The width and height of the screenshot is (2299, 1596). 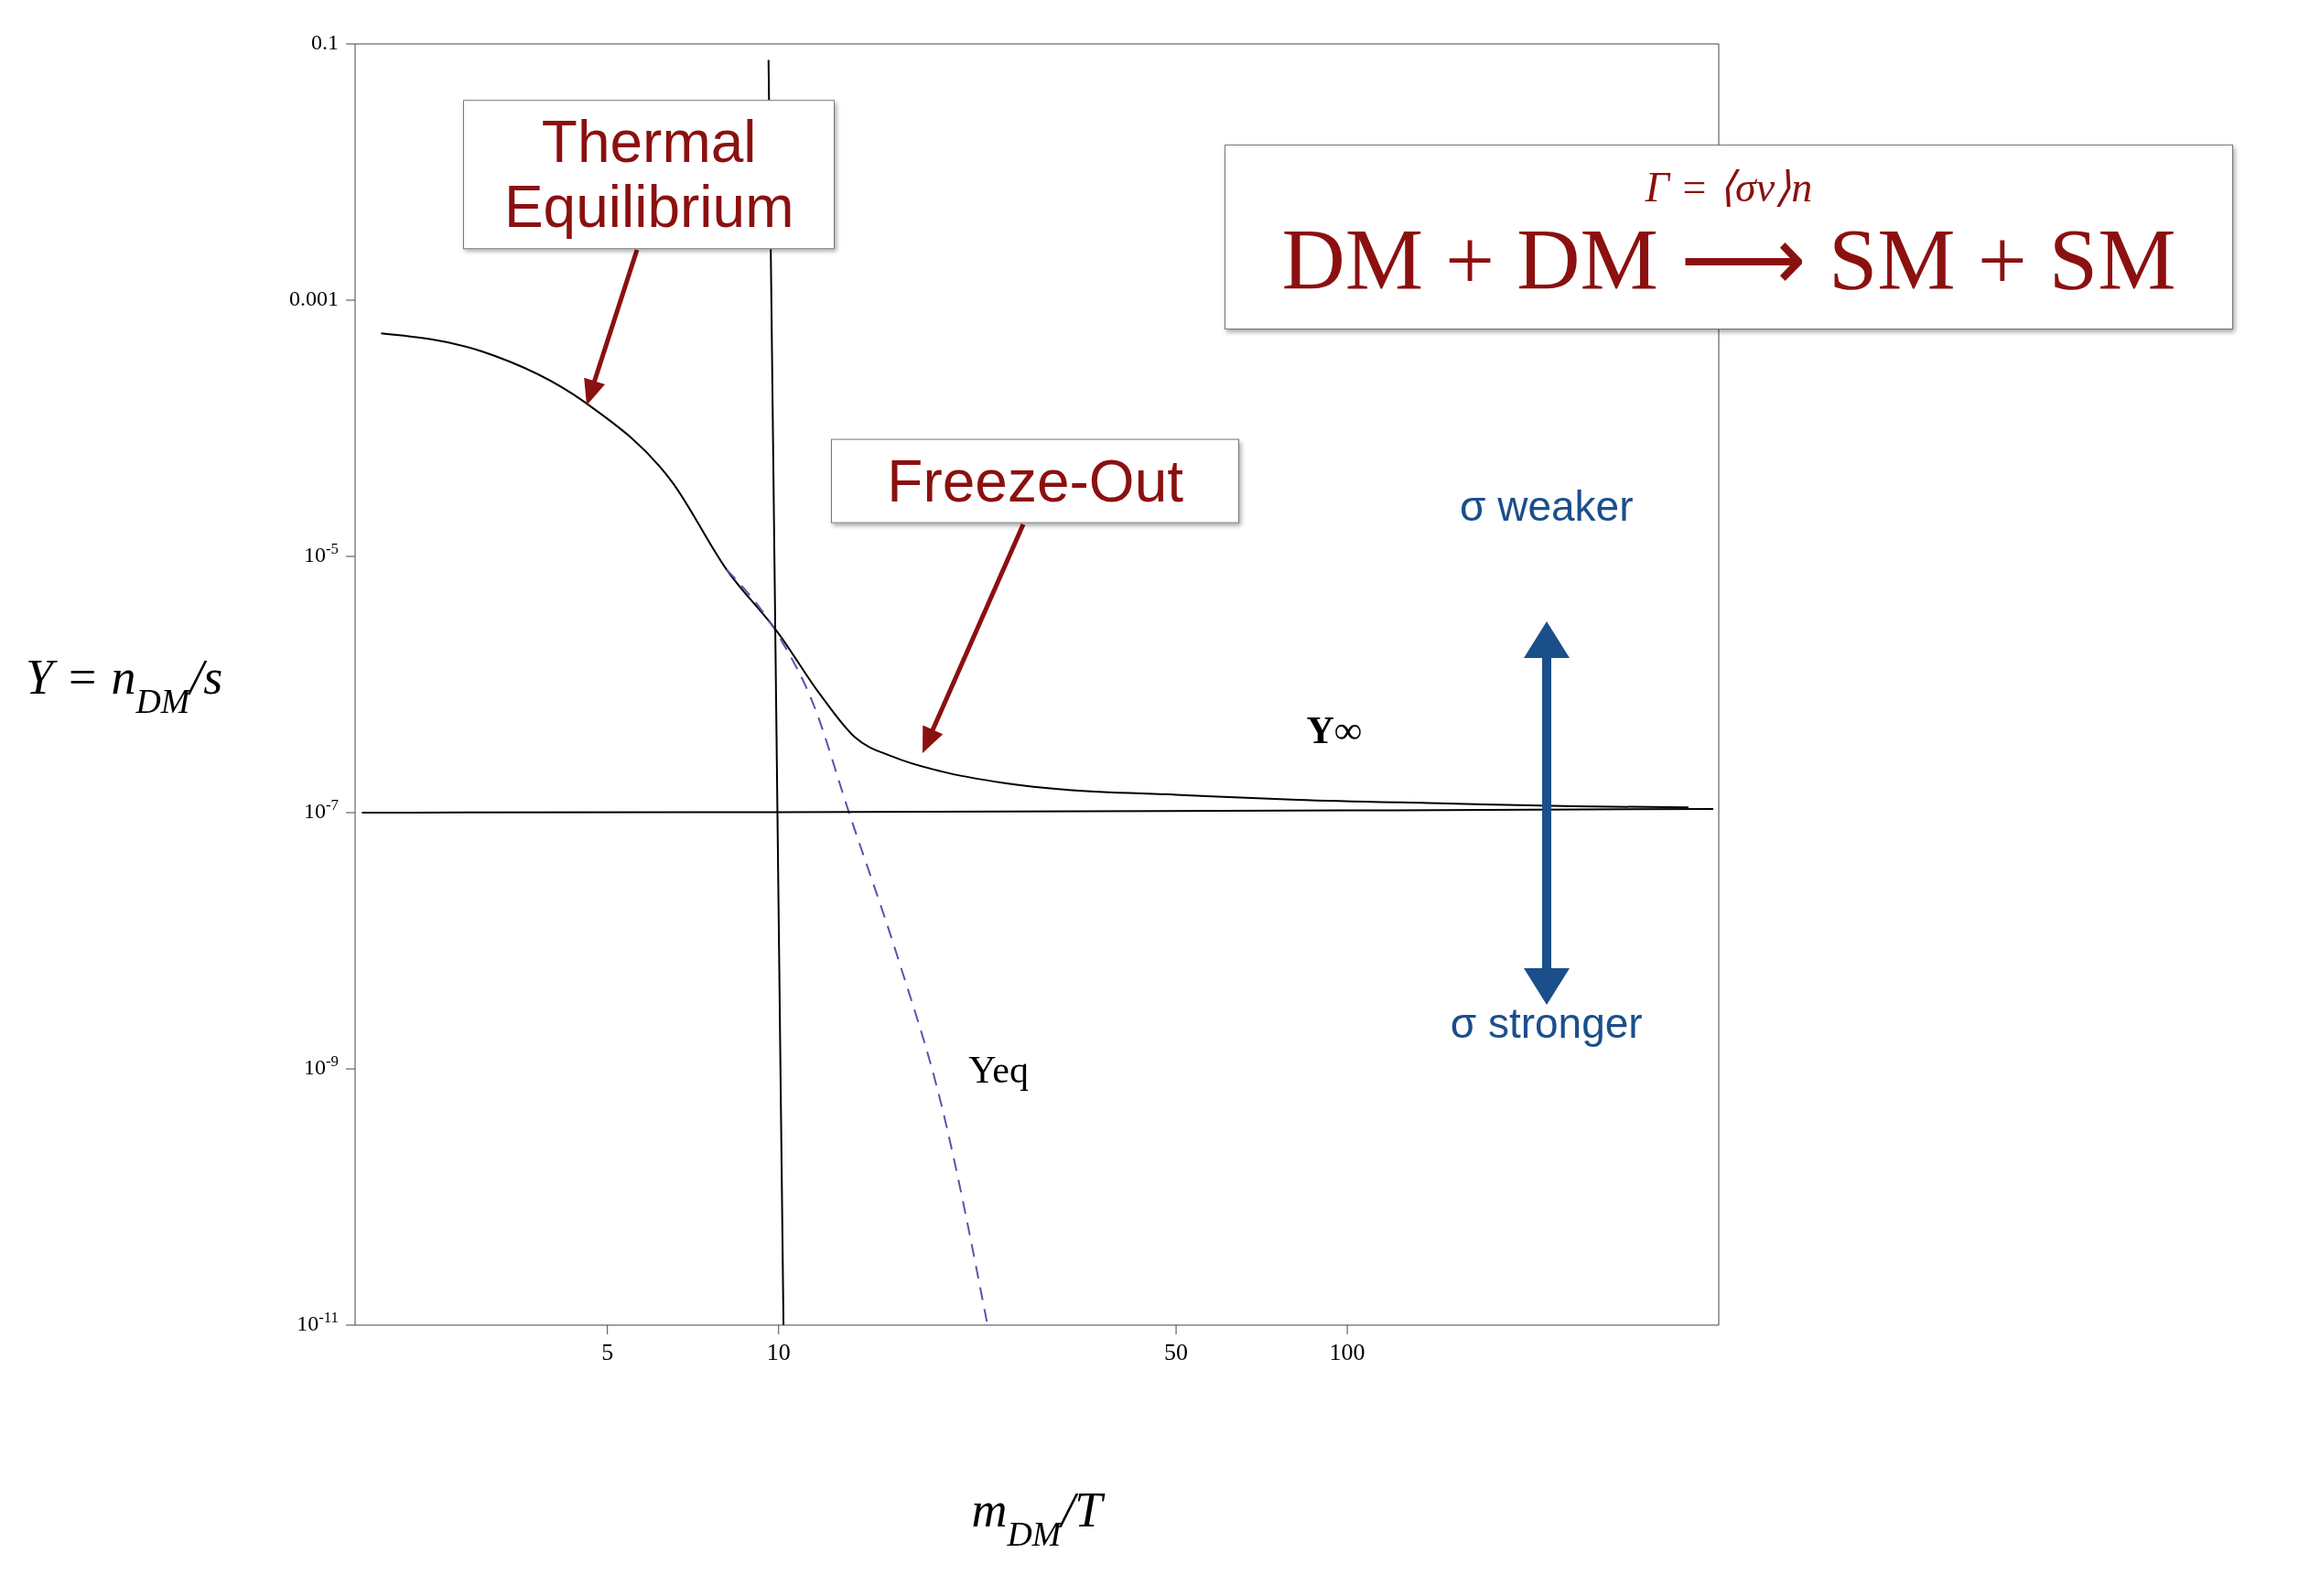 What do you see at coordinates (998, 1070) in the screenshot?
I see `annotation: Yeq` at bounding box center [998, 1070].